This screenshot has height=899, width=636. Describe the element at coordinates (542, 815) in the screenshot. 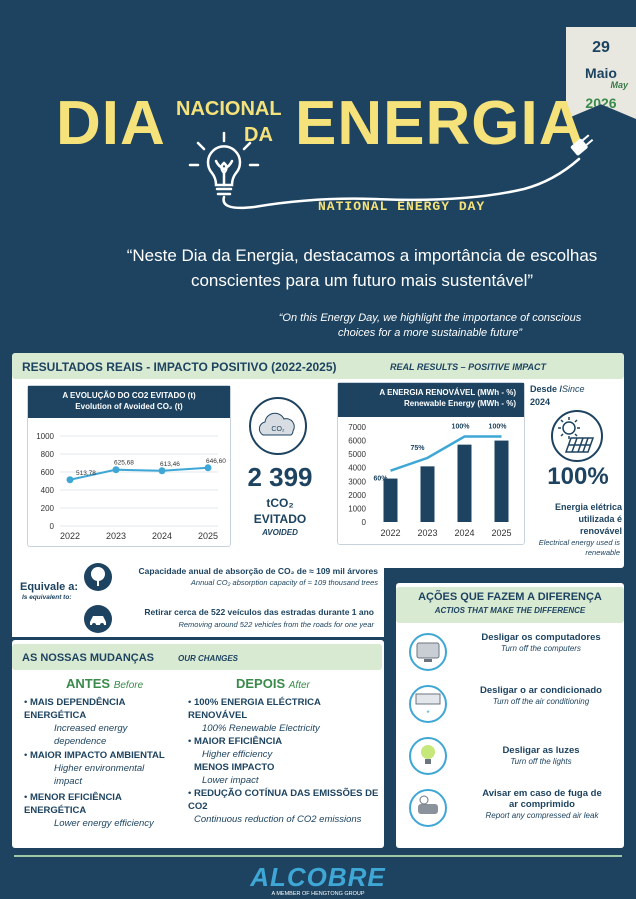

I see `action-air-leak-en: Report any compressed air leak` at that location.